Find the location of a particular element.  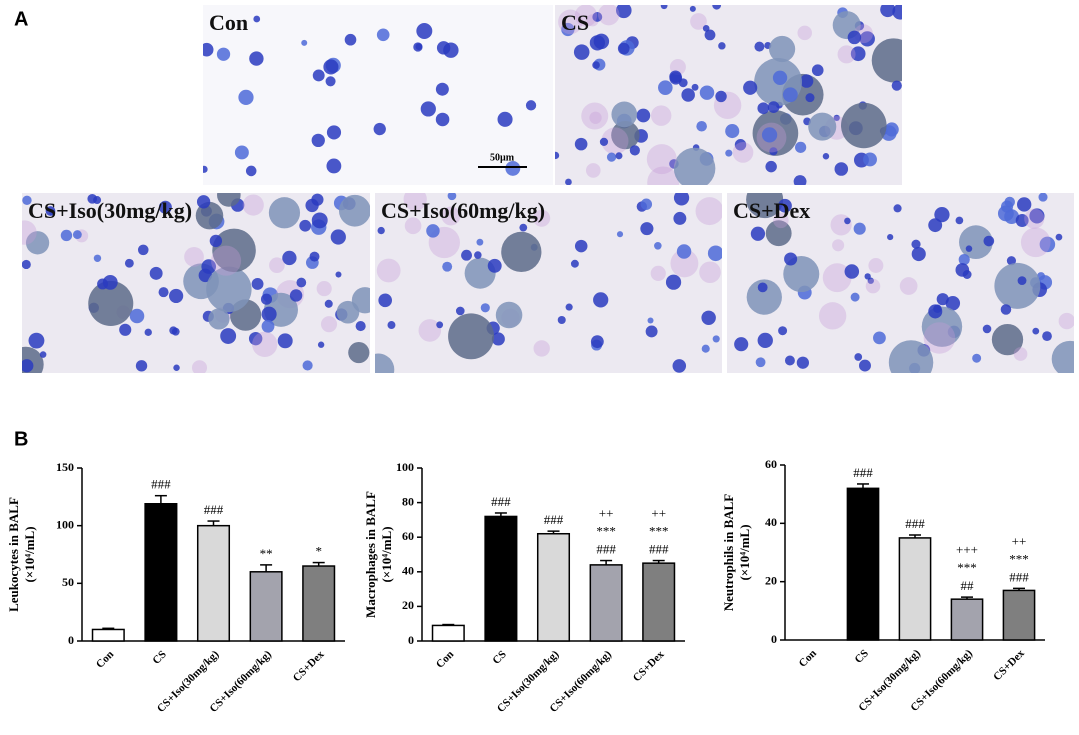

y-tick-label: 20 is located at coordinates (408, 605).